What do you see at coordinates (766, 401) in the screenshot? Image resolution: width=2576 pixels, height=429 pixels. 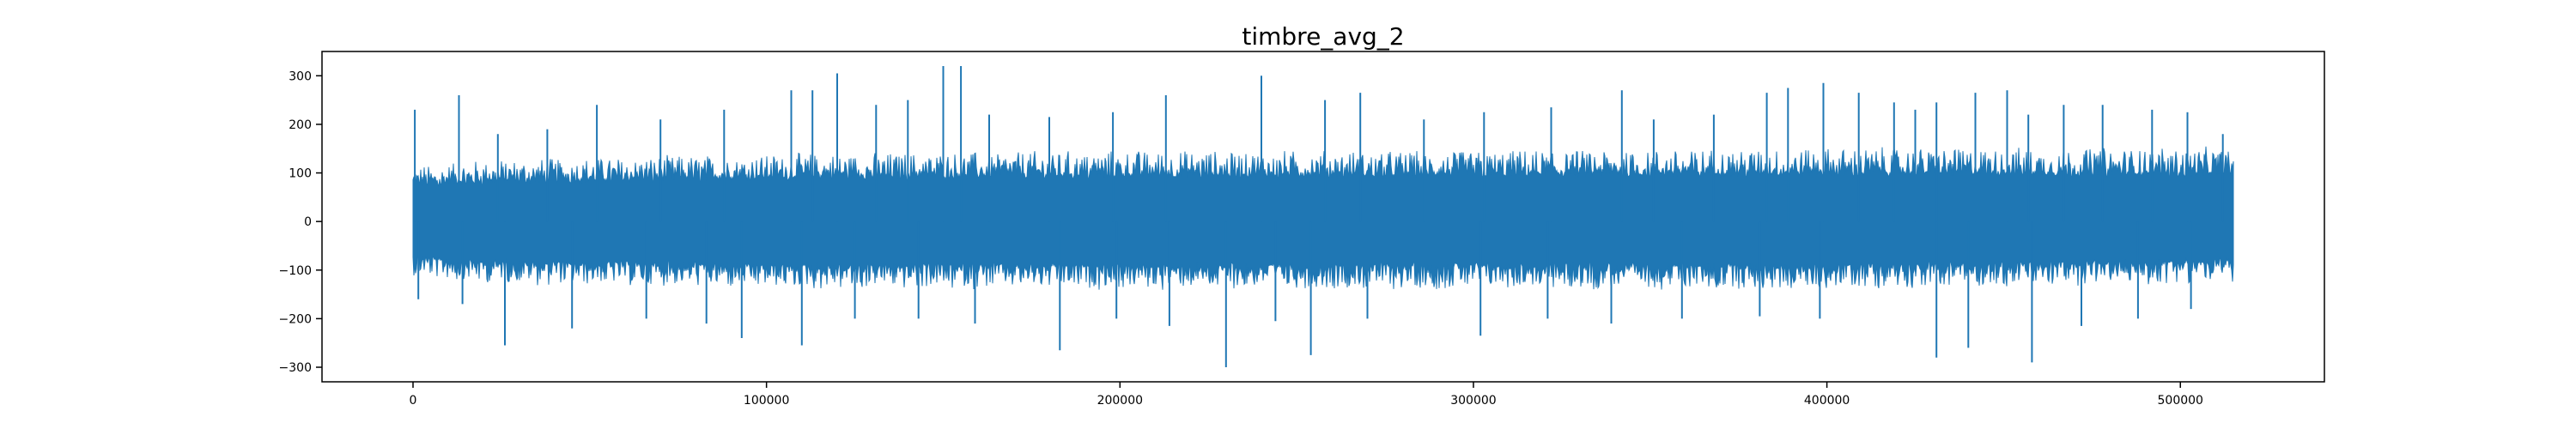 I see `x-tick-label-1: 100000` at bounding box center [766, 401].